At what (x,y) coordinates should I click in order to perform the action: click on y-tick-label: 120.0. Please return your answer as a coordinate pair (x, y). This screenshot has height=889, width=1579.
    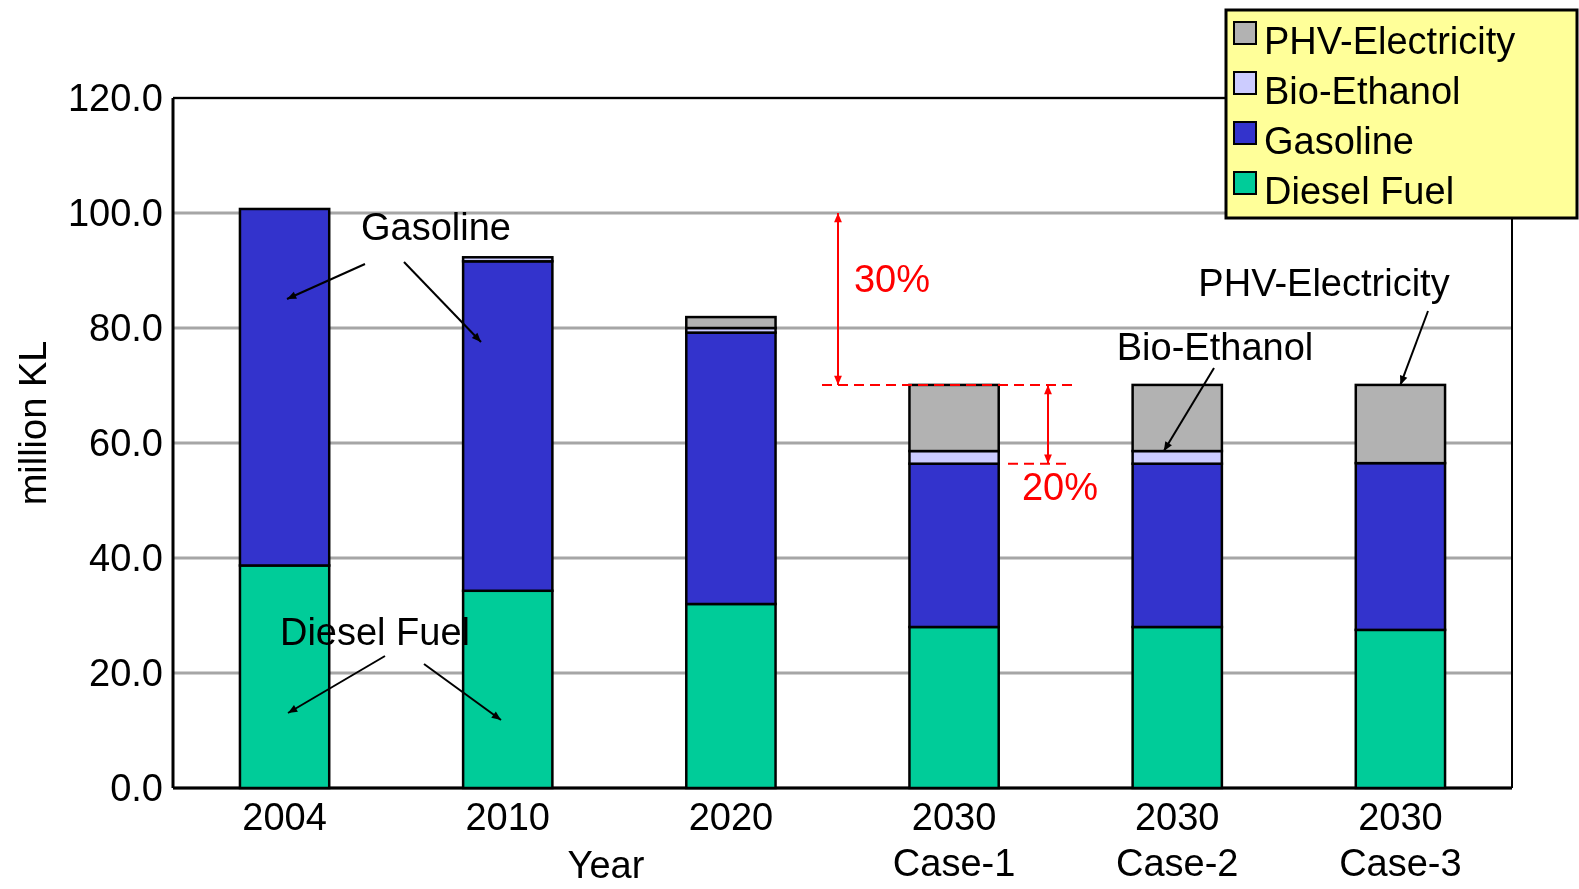
    Looking at the image, I should click on (115, 98).